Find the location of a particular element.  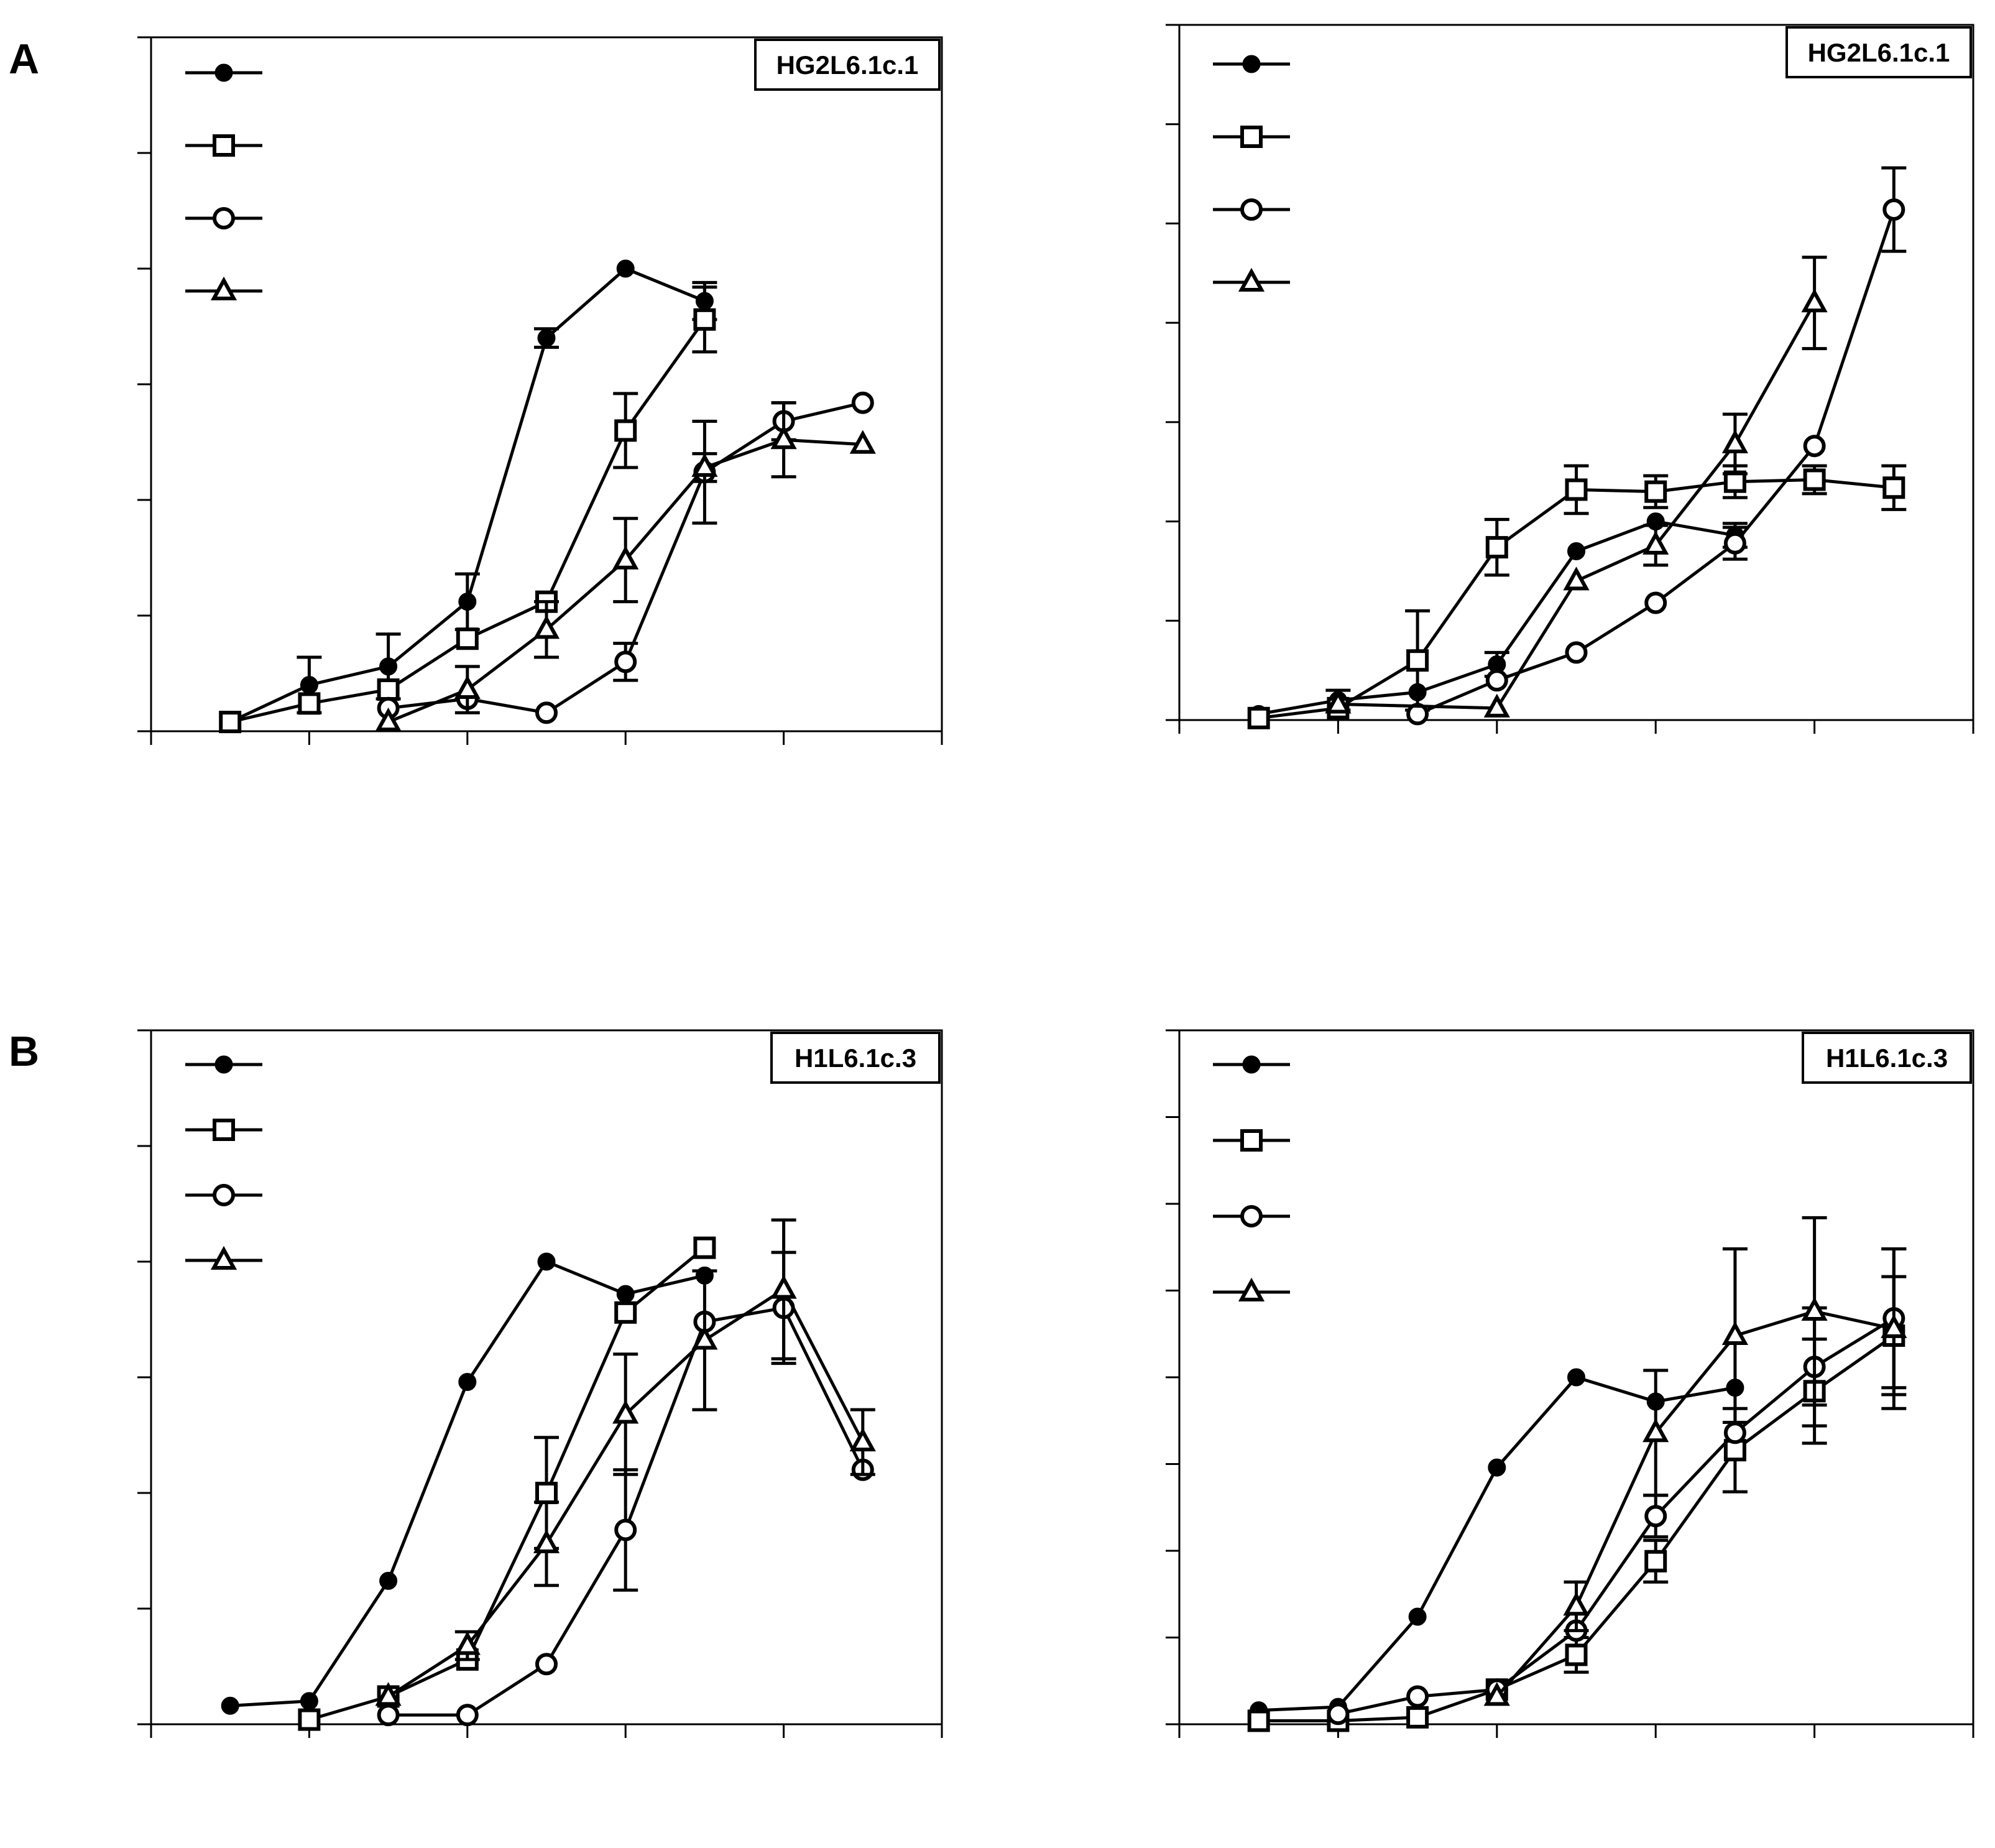

cell-line-label: H1L6.1c.3 is located at coordinates (1887, 1058).